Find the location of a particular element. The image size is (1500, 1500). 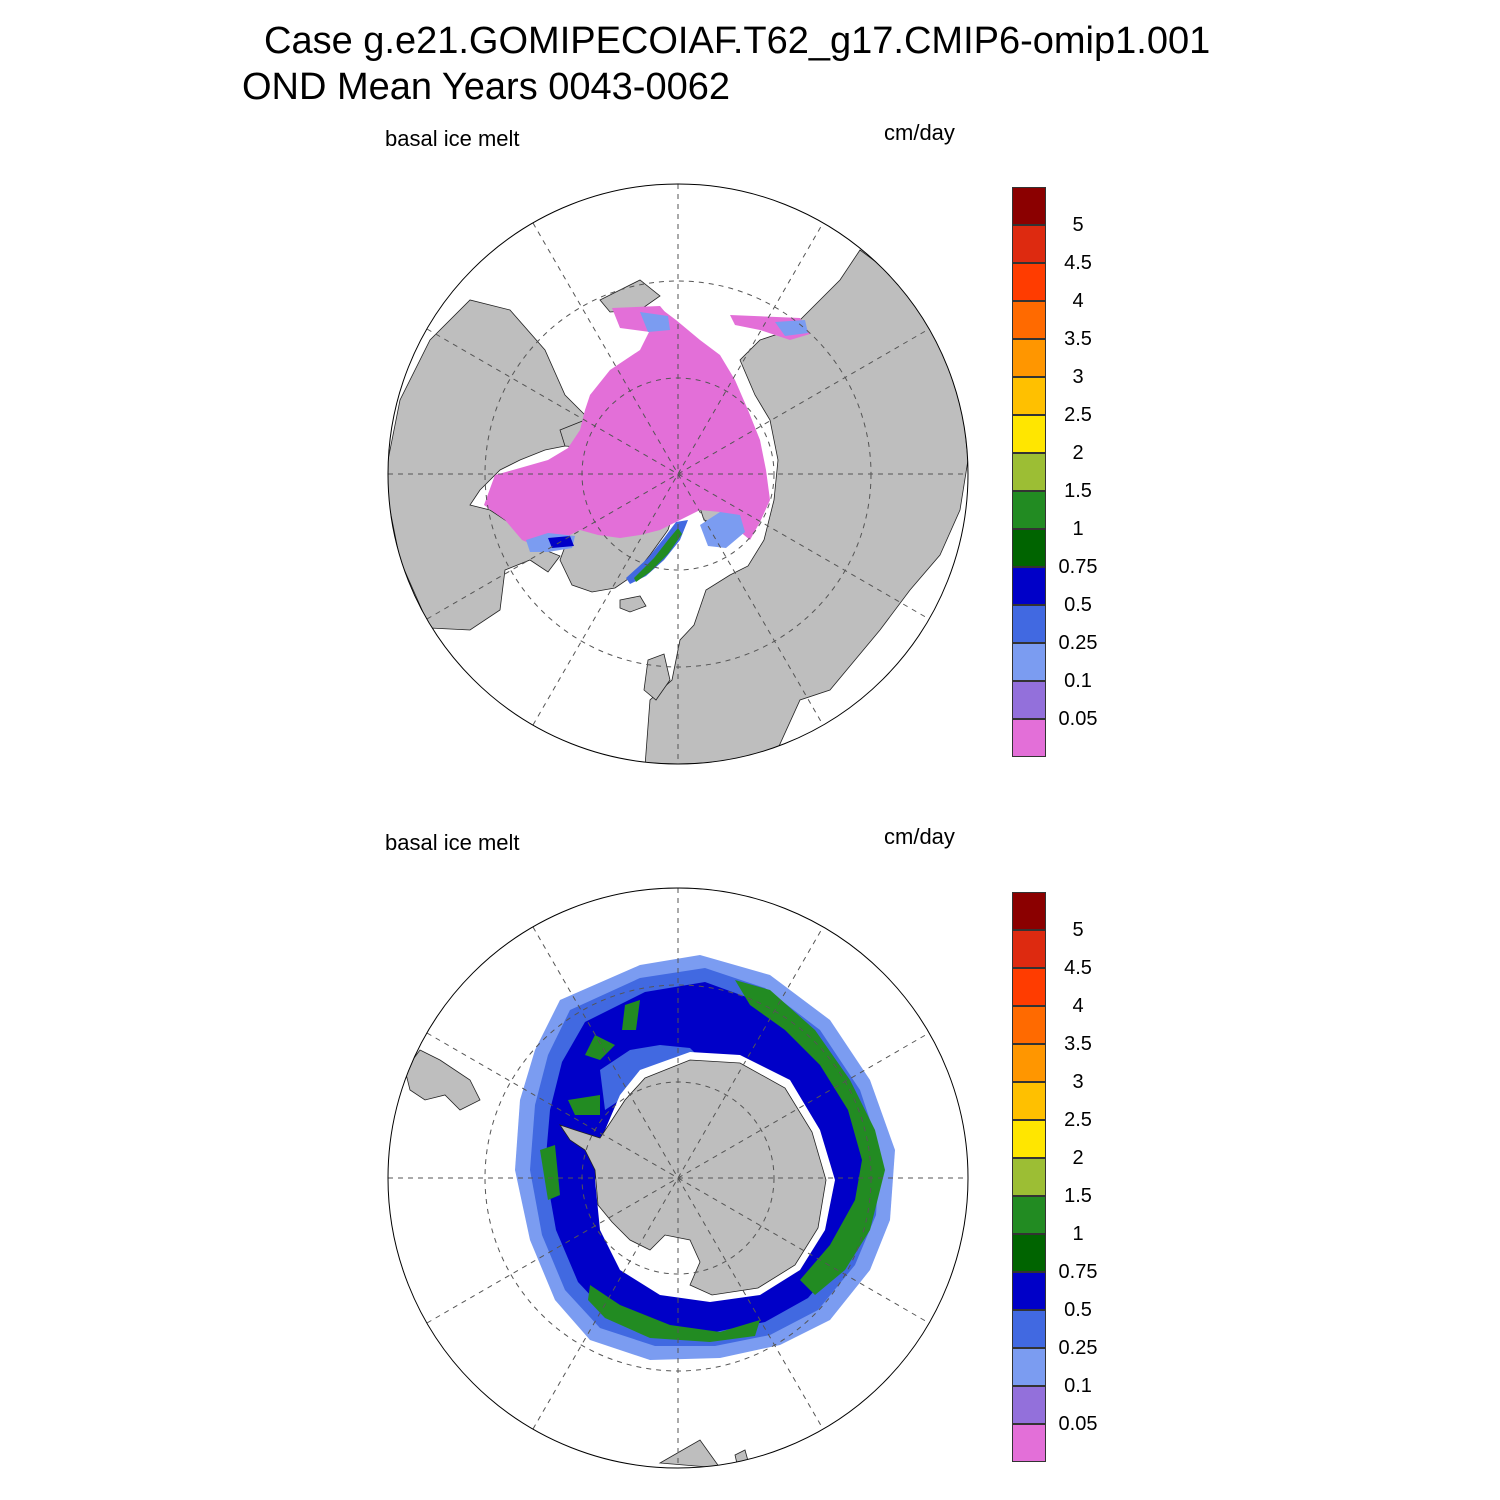

south-ice-weddell is located at coordinates (584, 1105).